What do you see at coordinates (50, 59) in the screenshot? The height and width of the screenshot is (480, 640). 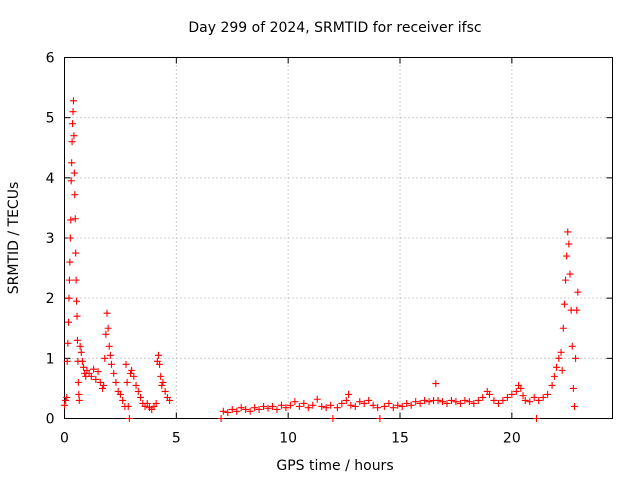 I see `y-tick-label: 6` at bounding box center [50, 59].